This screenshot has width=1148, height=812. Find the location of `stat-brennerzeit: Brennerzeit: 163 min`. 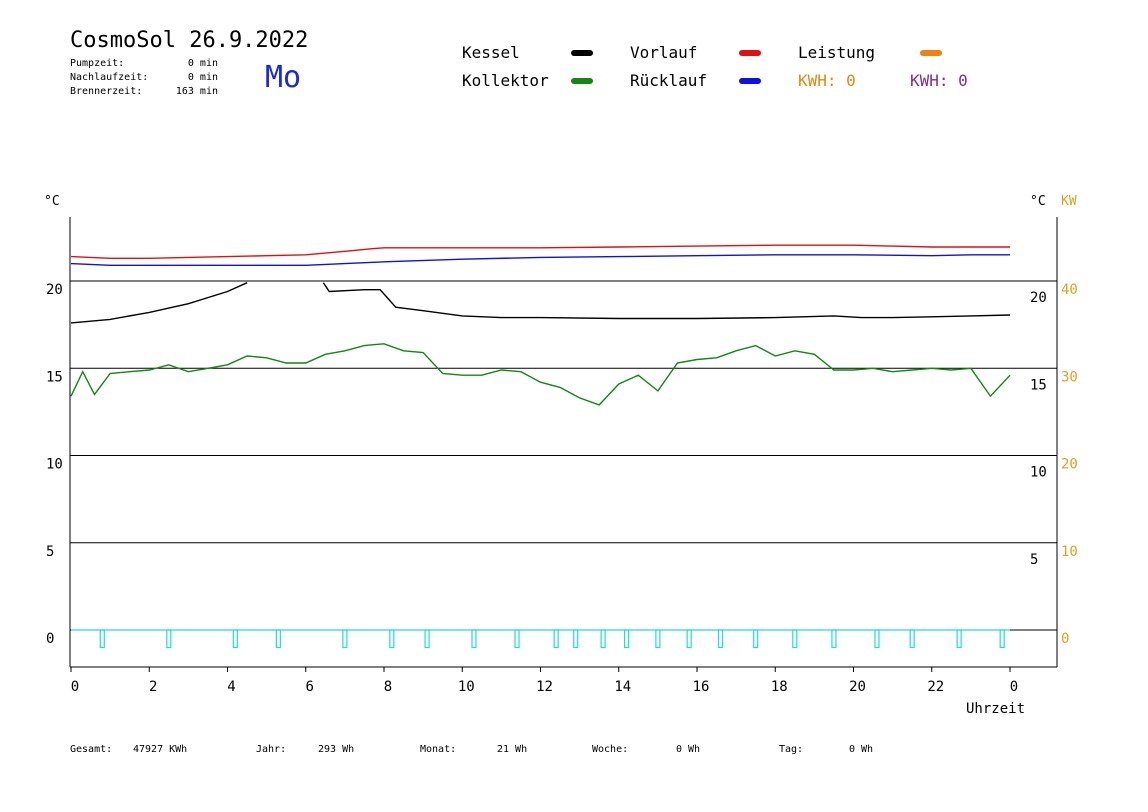

stat-brennerzeit: Brennerzeit: 163 min is located at coordinates (144, 91).